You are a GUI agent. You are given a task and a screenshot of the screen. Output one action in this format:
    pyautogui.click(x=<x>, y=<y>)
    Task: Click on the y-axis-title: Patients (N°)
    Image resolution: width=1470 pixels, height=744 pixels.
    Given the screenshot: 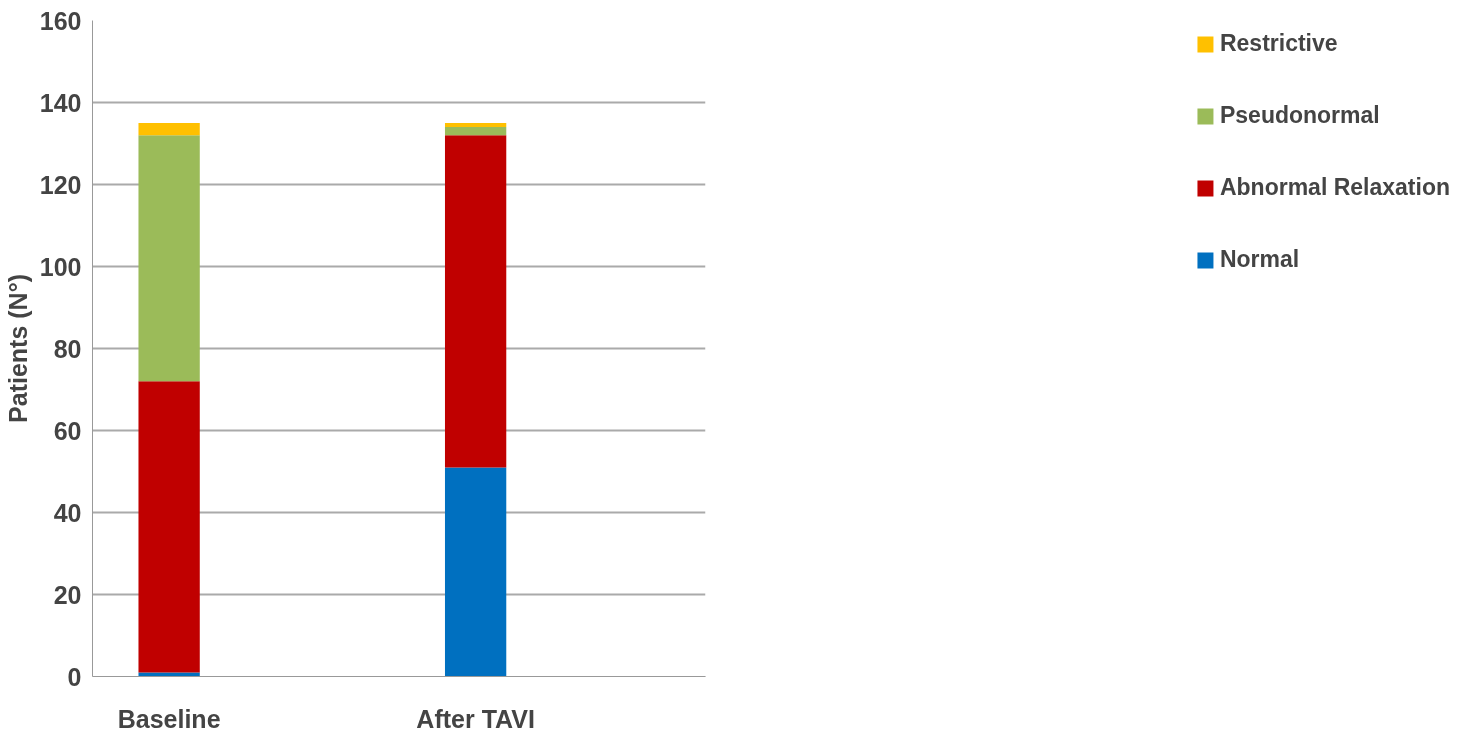 What is the action you would take?
    pyautogui.click(x=17, y=348)
    